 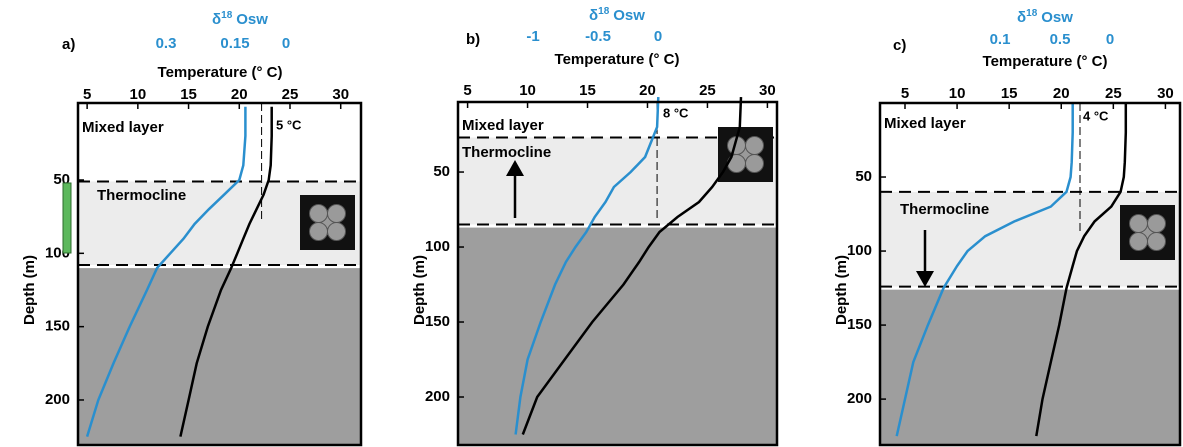 What do you see at coordinates (289, 124) in the screenshot?
I see `dt-label: 5 °C` at bounding box center [289, 124].